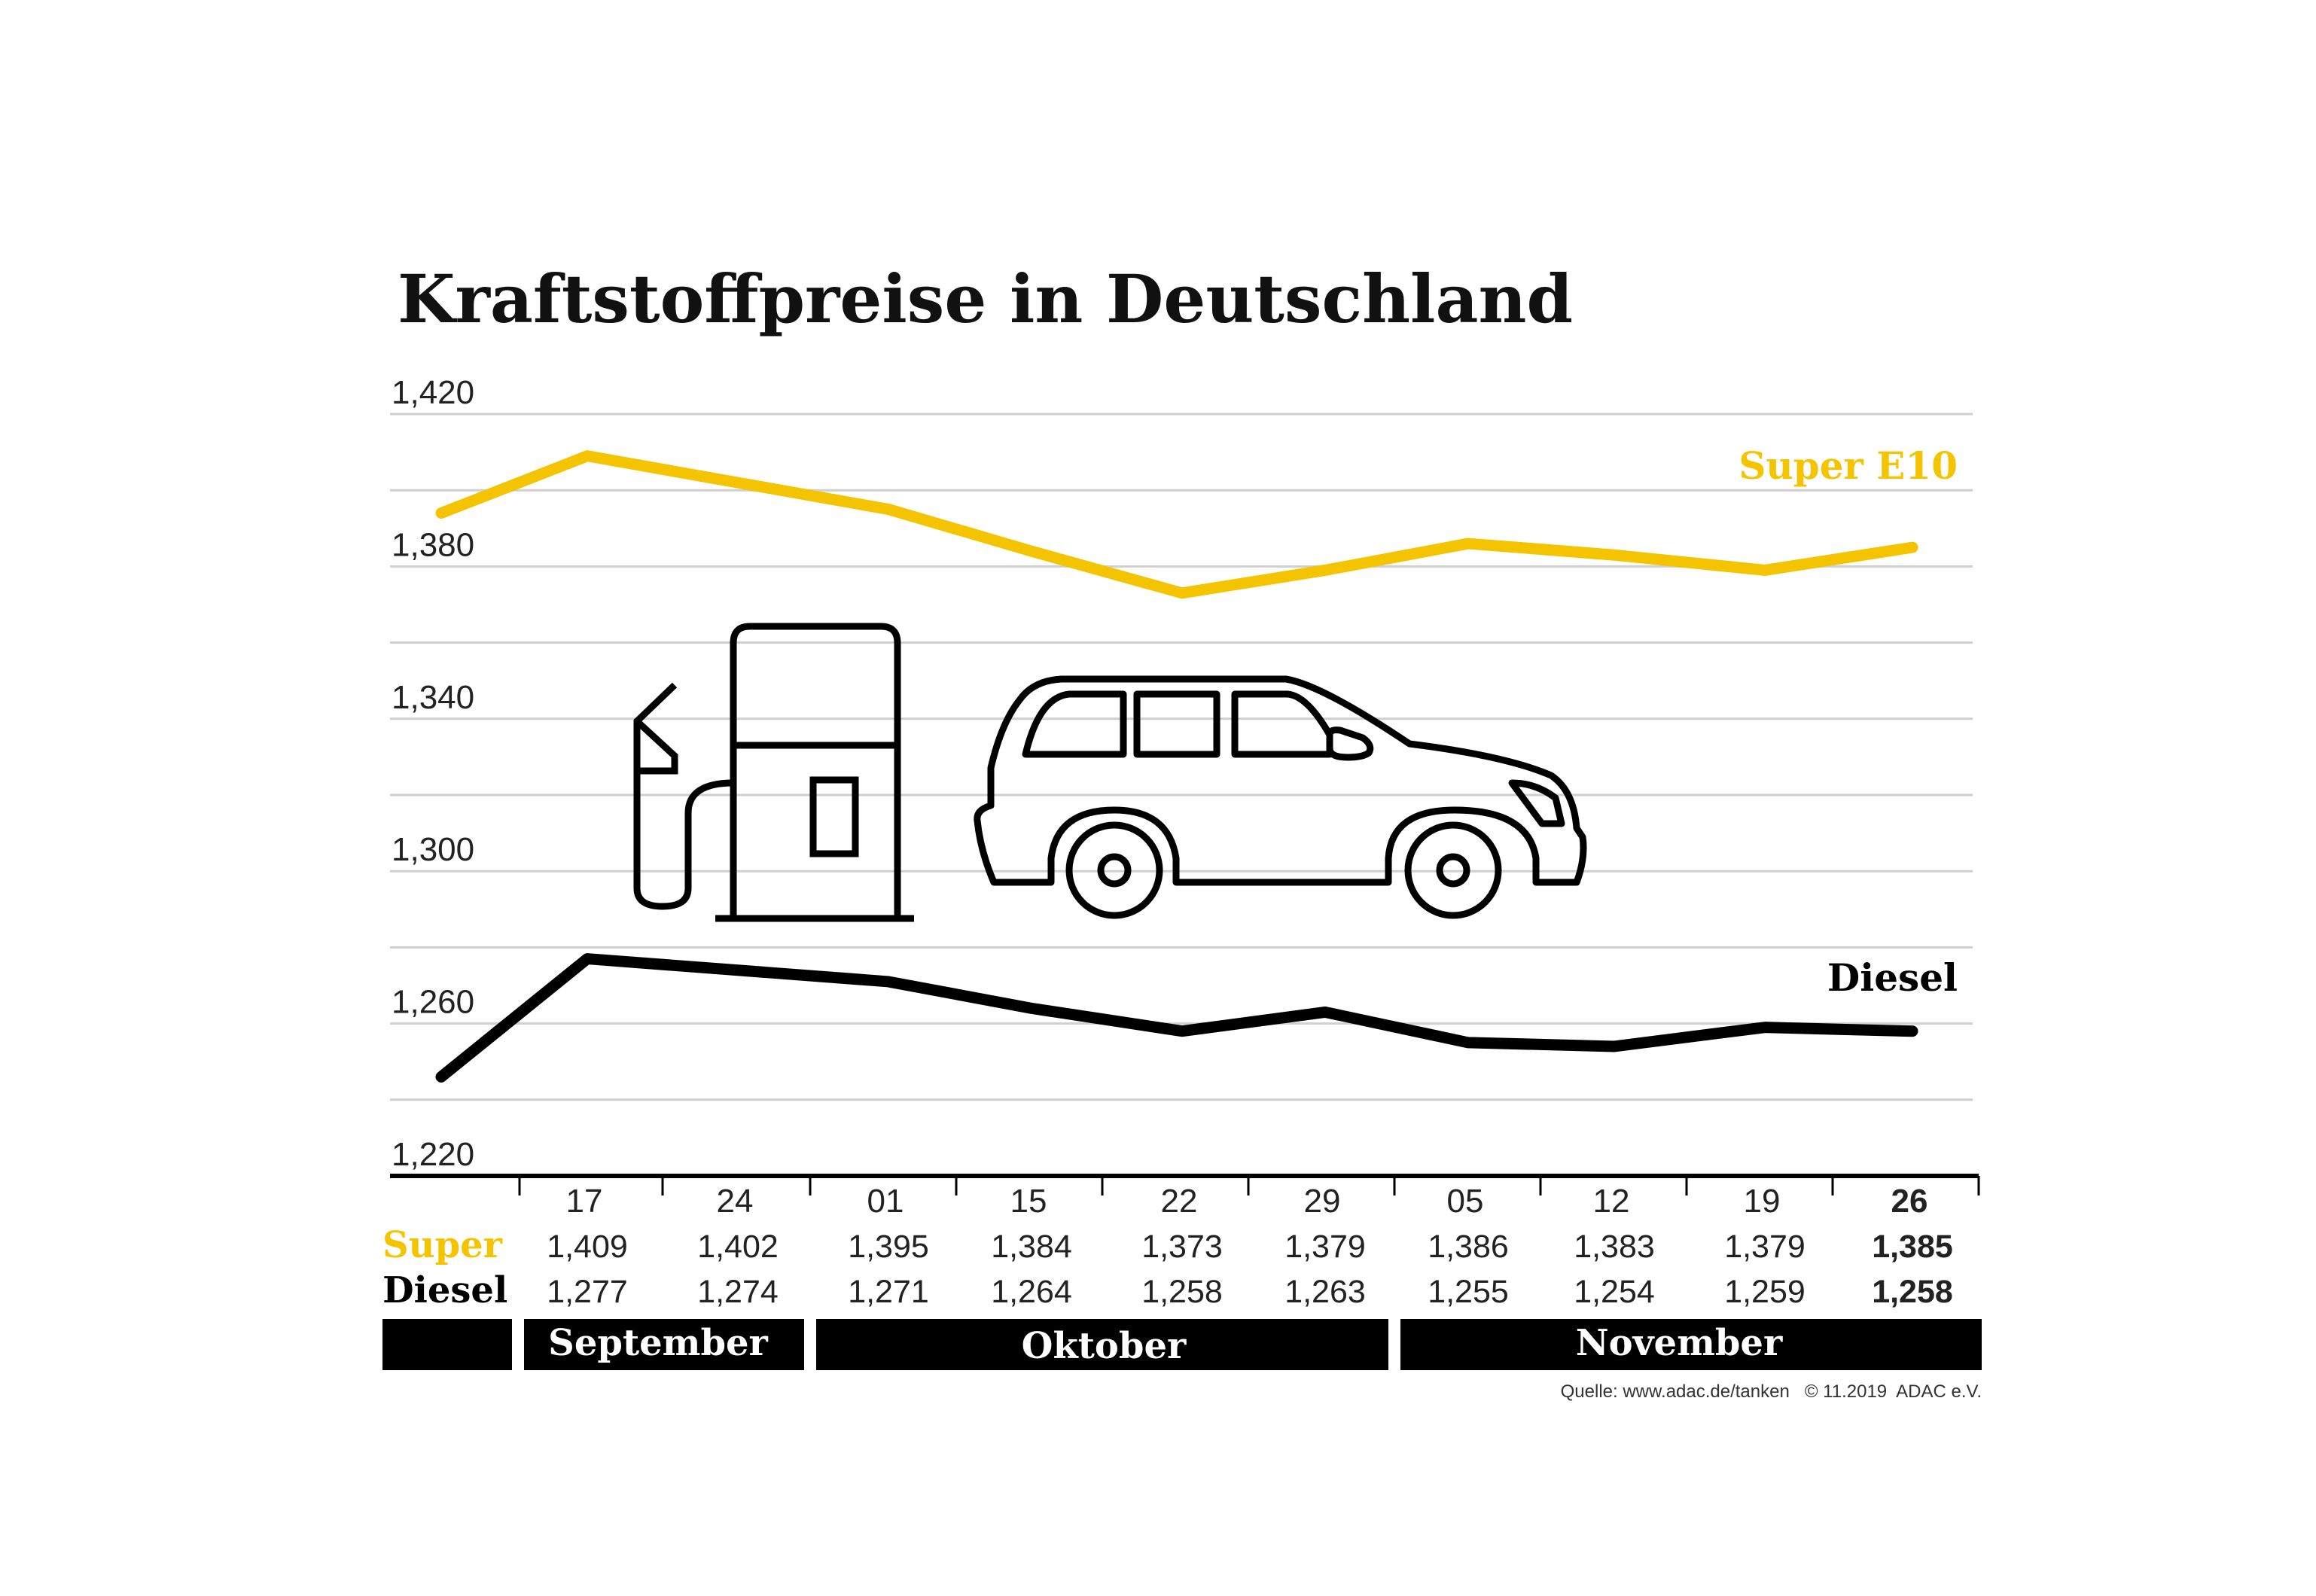 The width and height of the screenshot is (2316, 1596). What do you see at coordinates (433, 545) in the screenshot?
I see `y-tick-label: 1,380` at bounding box center [433, 545].